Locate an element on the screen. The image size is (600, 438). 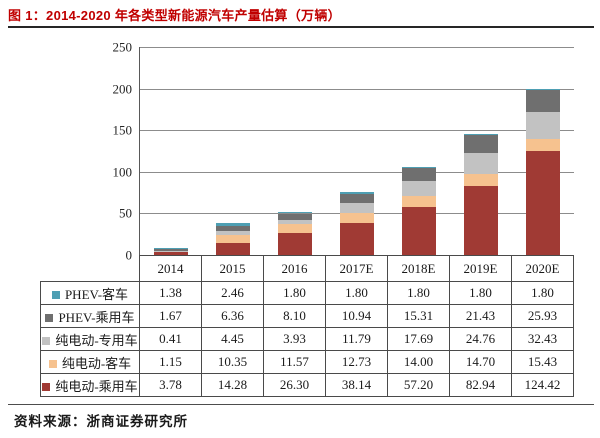
table-cell: 15.31 is located at coordinates (418, 316).